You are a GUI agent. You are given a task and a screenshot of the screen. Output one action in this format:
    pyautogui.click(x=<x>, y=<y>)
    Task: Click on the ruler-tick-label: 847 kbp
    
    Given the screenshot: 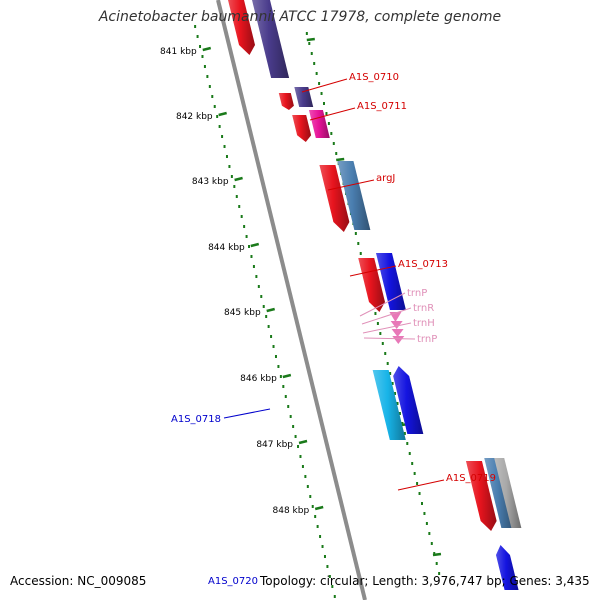 What is the action you would take?
    pyautogui.click(x=274, y=445)
    